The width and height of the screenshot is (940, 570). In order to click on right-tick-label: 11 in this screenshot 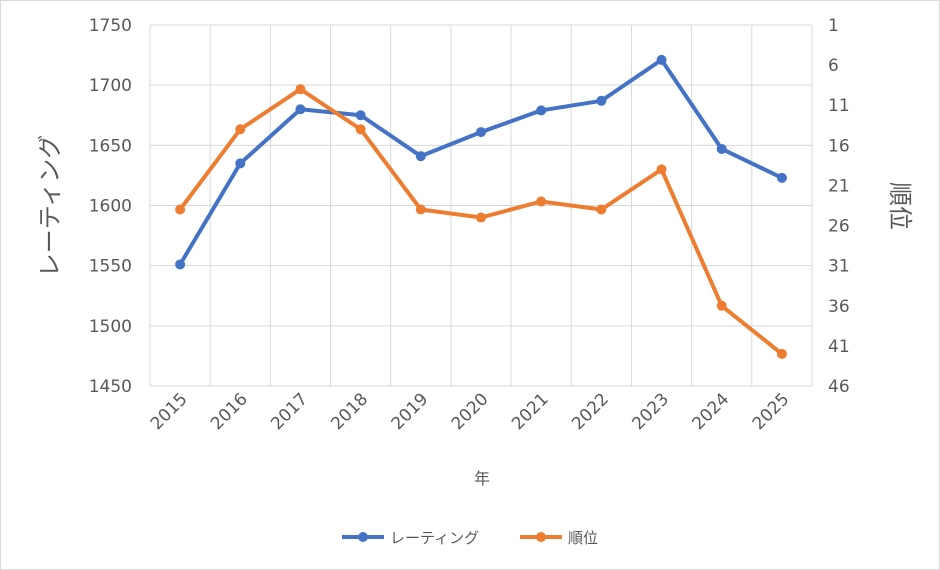, I will do `click(839, 106)`.